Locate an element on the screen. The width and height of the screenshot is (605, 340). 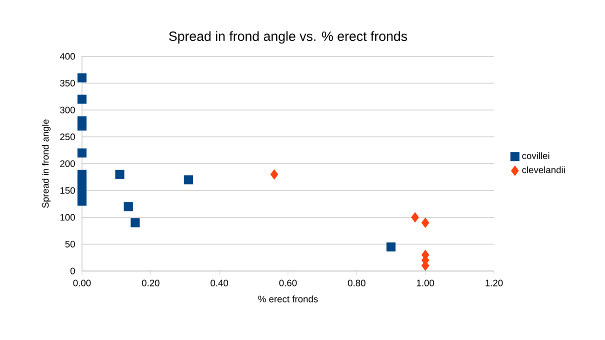
x-axis-title: % erect fronds is located at coordinates (288, 298).